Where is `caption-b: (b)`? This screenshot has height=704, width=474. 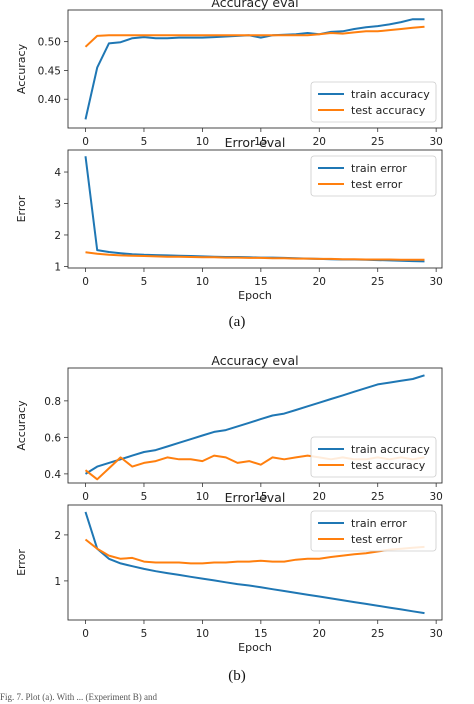
caption-b: (b) is located at coordinates (237, 676).